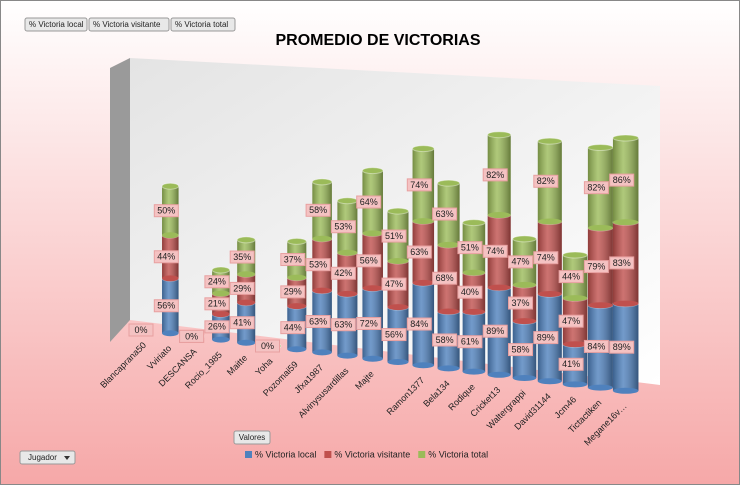 Image resolution: width=740 pixels, height=490 pixels. I want to click on data-label-text: 0%, so click(191, 336).